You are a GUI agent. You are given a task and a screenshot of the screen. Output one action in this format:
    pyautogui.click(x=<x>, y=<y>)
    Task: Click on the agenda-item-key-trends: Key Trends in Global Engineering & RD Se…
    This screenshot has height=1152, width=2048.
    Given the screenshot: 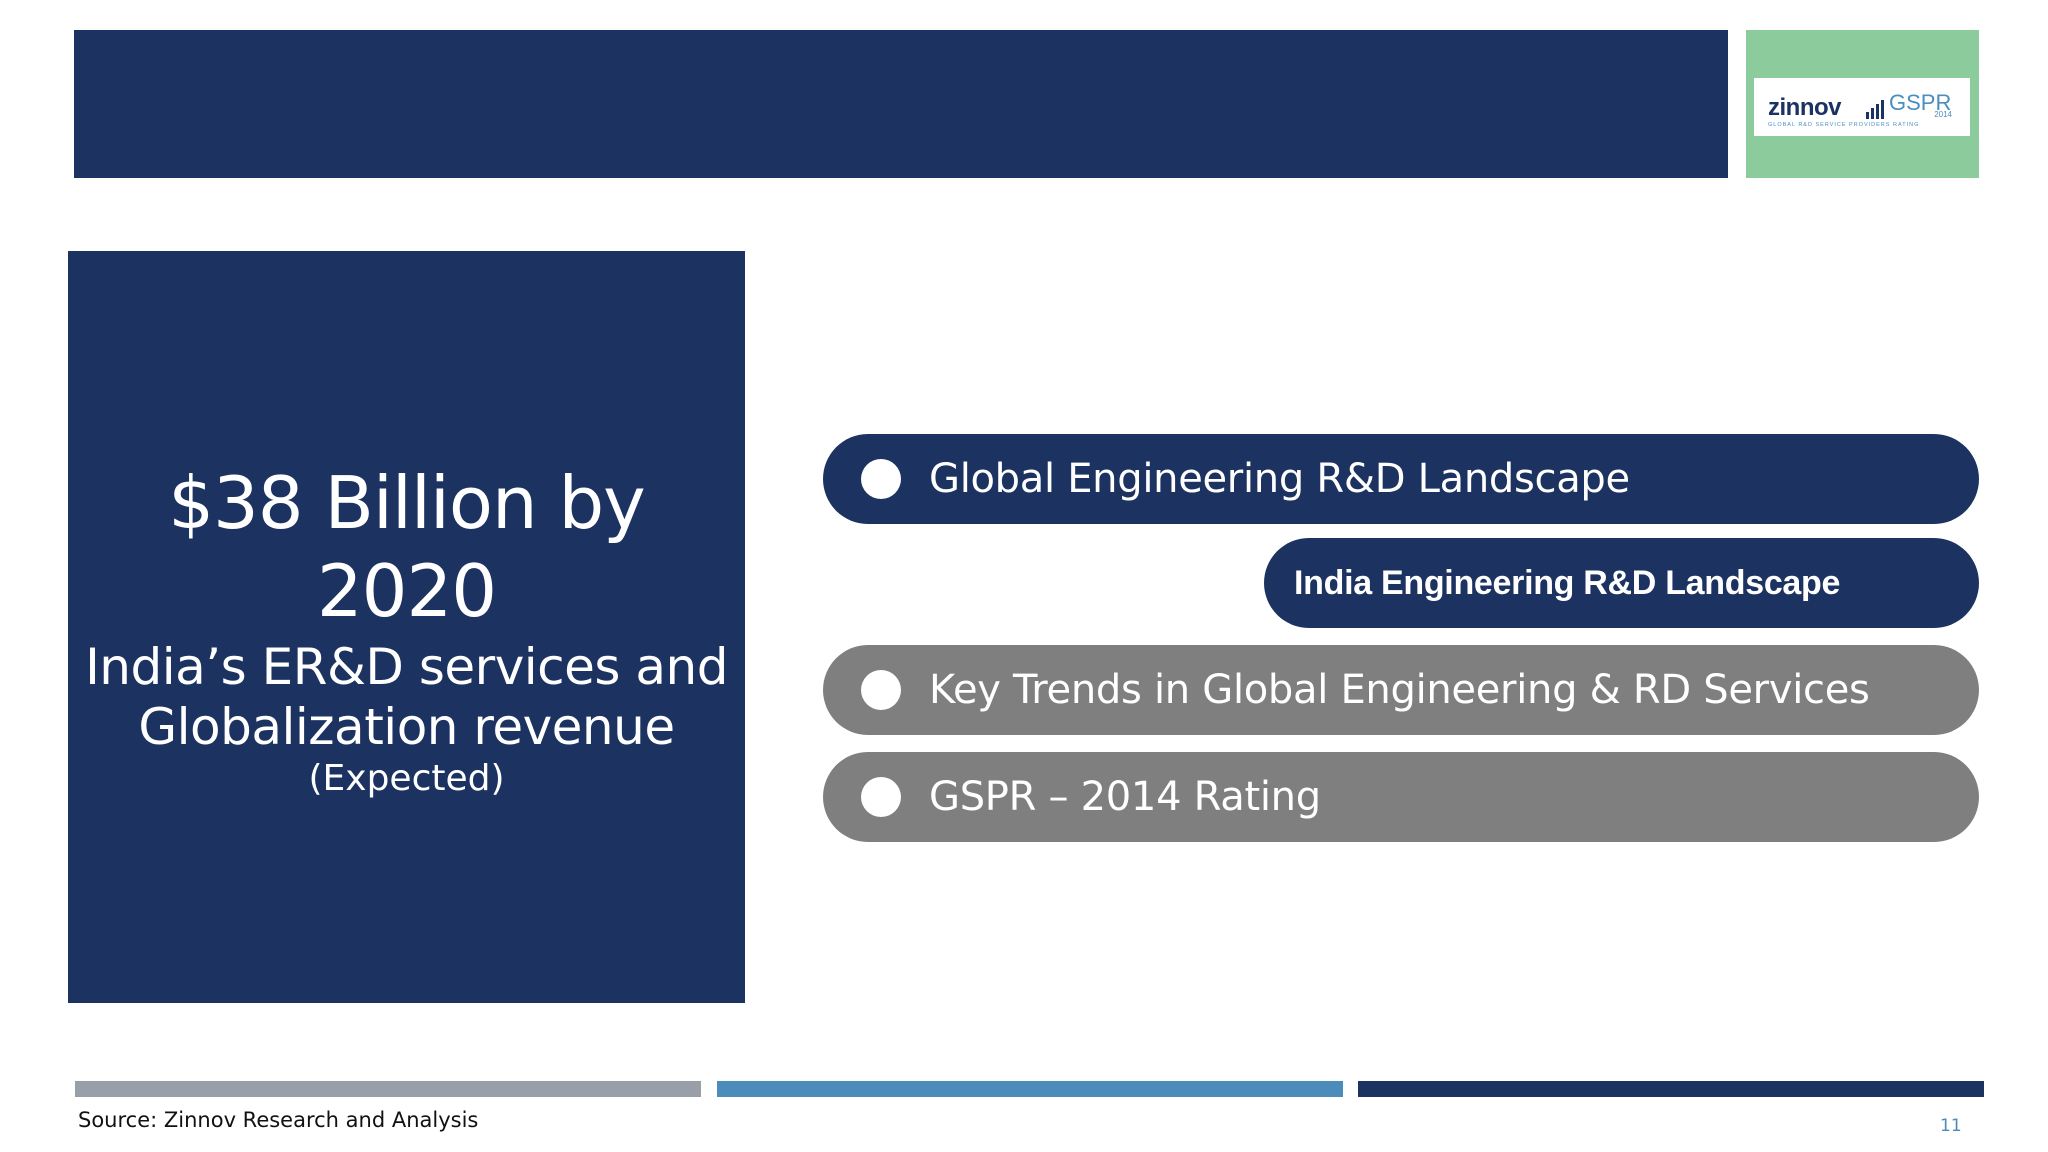 What is the action you would take?
    pyautogui.click(x=1401, y=690)
    